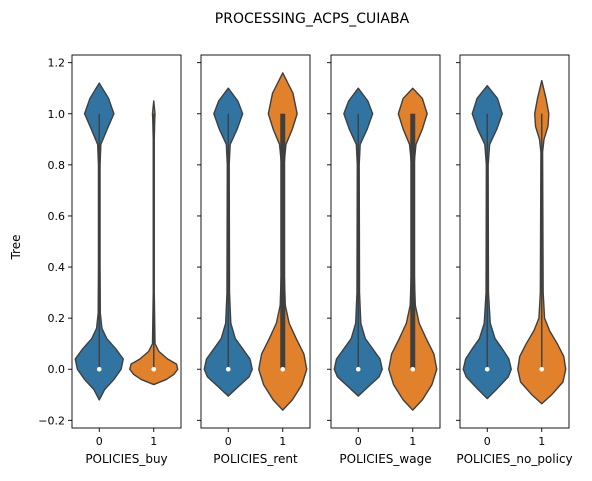 The height and width of the screenshot is (481, 592). Describe the element at coordinates (57, 369) in the screenshot. I see `y-tick-label: 0.0` at that location.